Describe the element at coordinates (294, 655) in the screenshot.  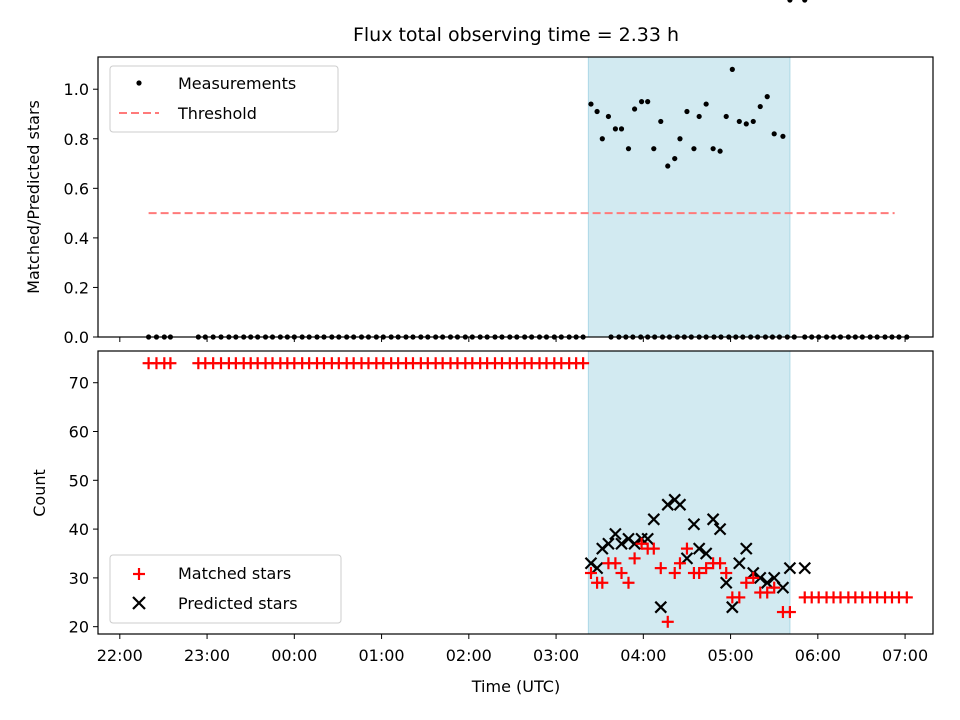
I see `x-tick-label: 00:00` at that location.